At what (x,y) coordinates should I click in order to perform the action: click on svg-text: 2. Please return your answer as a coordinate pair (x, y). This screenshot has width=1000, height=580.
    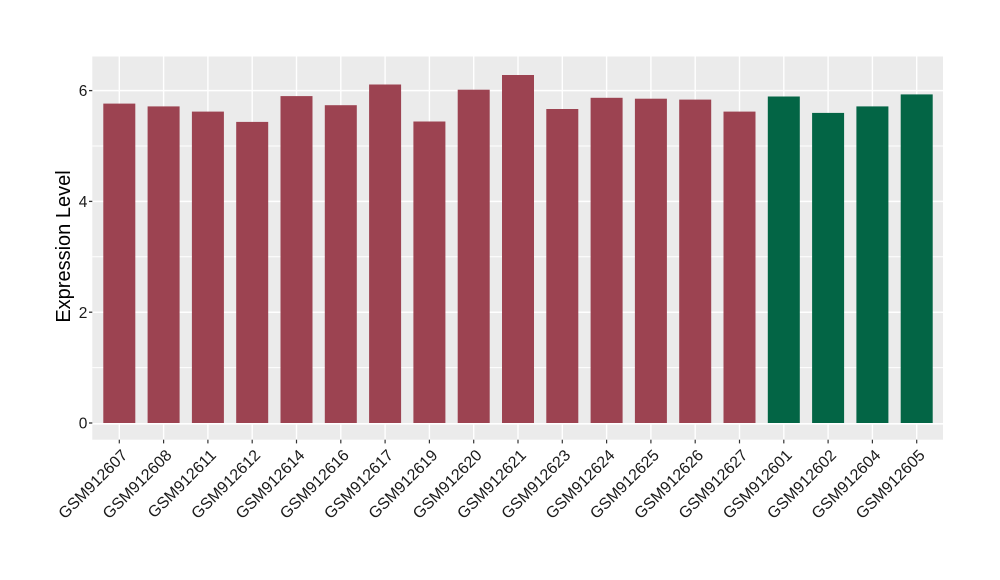
    Looking at the image, I should click on (83, 313).